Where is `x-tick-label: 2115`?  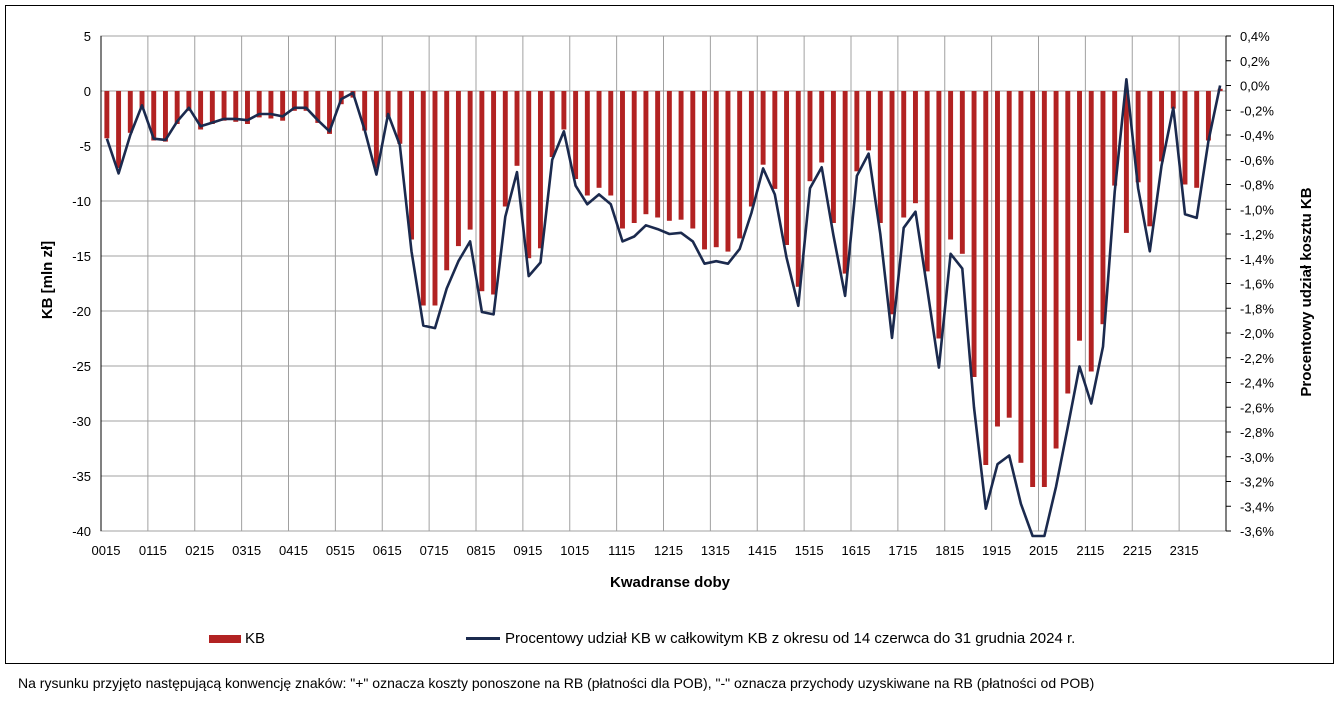 x-tick-label: 2115 is located at coordinates (1090, 550).